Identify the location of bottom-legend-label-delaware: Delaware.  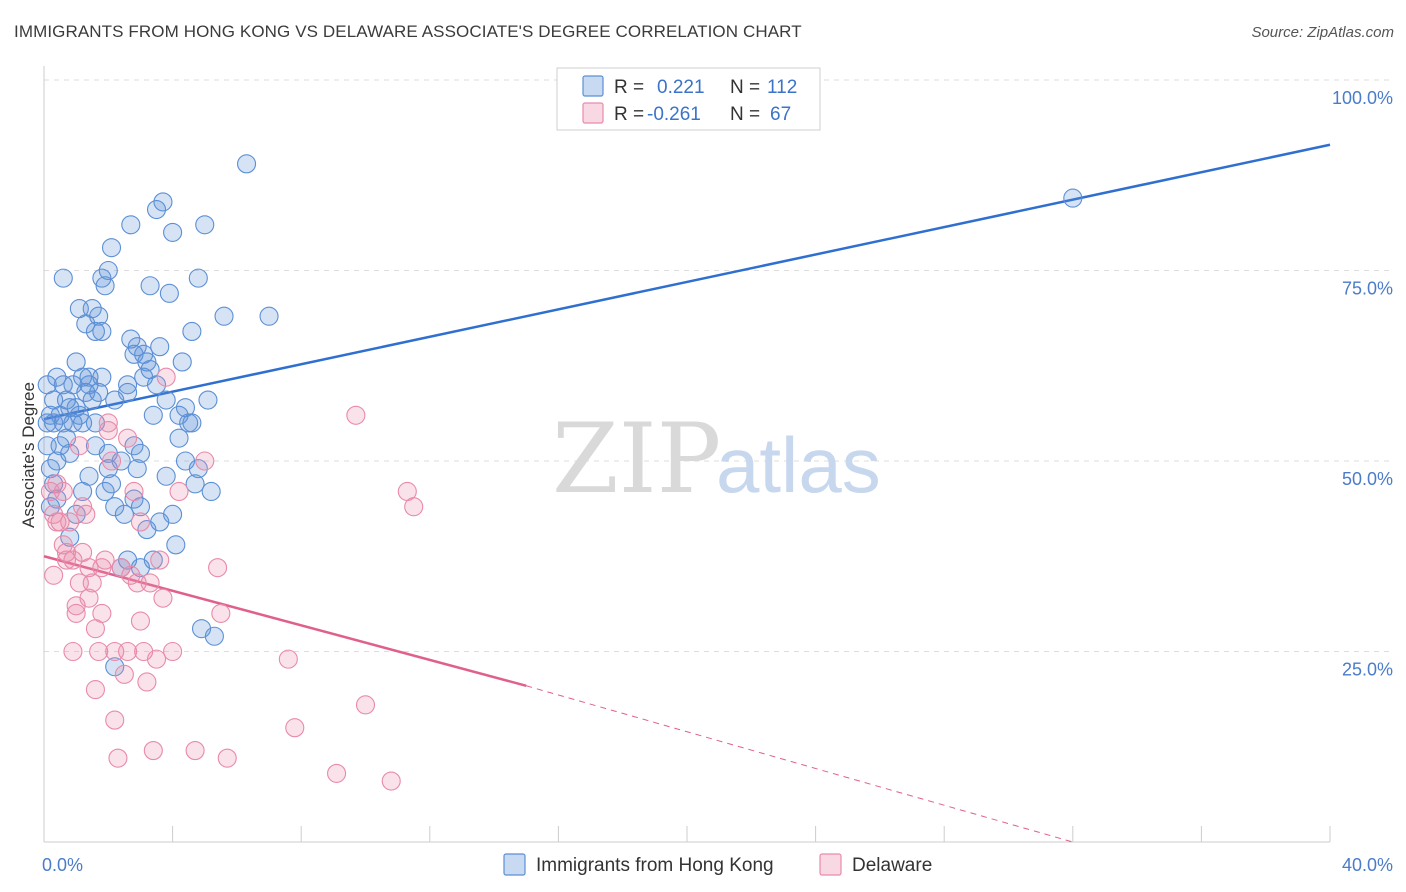
(892, 865).